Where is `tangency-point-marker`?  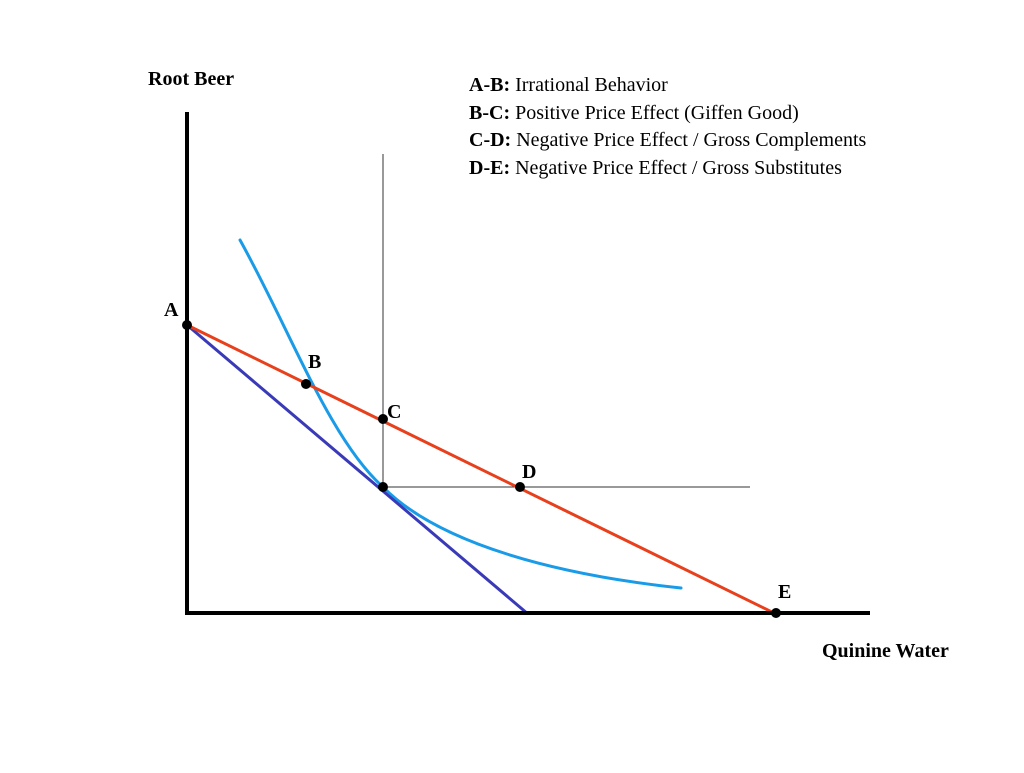 tangency-point-marker is located at coordinates (383, 487).